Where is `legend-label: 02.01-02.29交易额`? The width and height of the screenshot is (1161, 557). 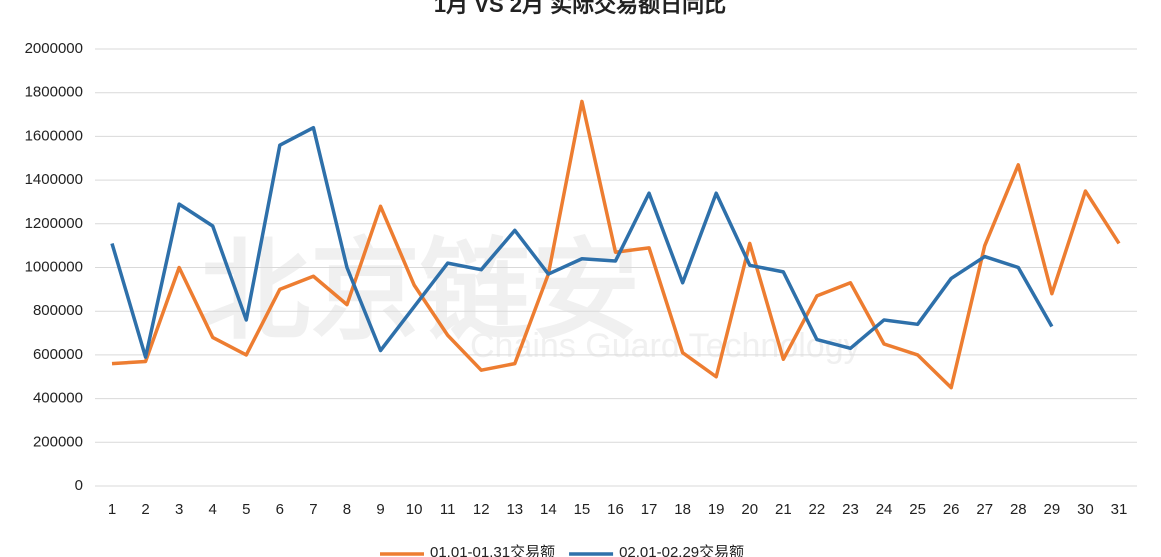 legend-label: 02.01-02.29交易额 is located at coordinates (681, 550).